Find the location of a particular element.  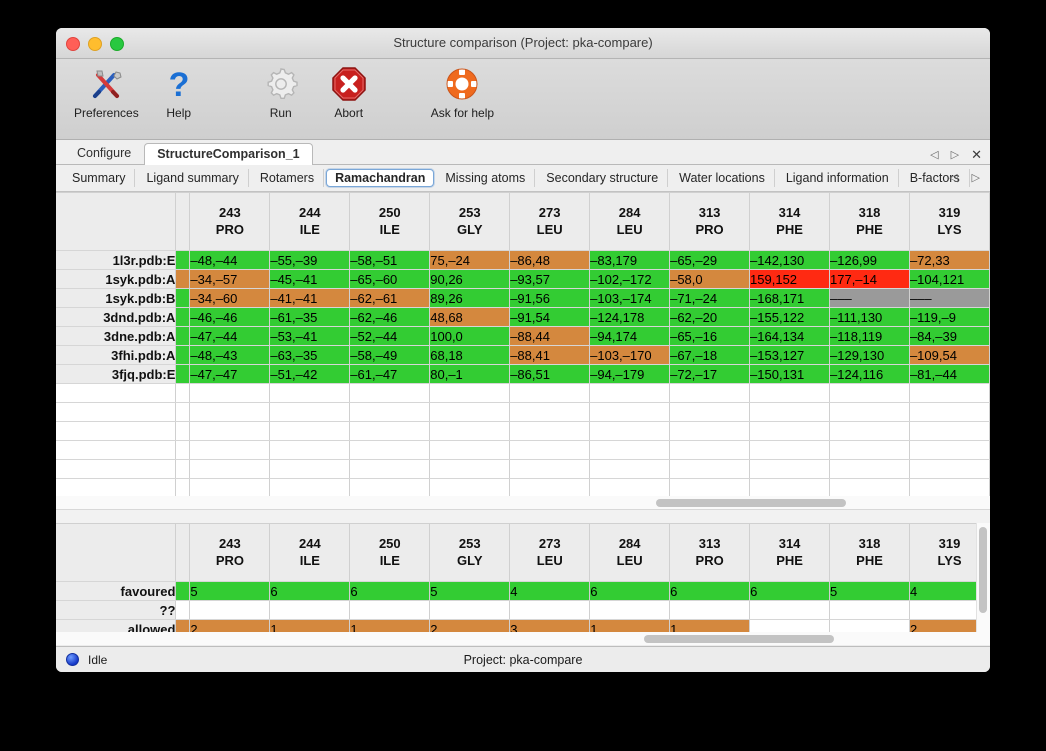

data-cell: –126,99 is located at coordinates (869, 260).